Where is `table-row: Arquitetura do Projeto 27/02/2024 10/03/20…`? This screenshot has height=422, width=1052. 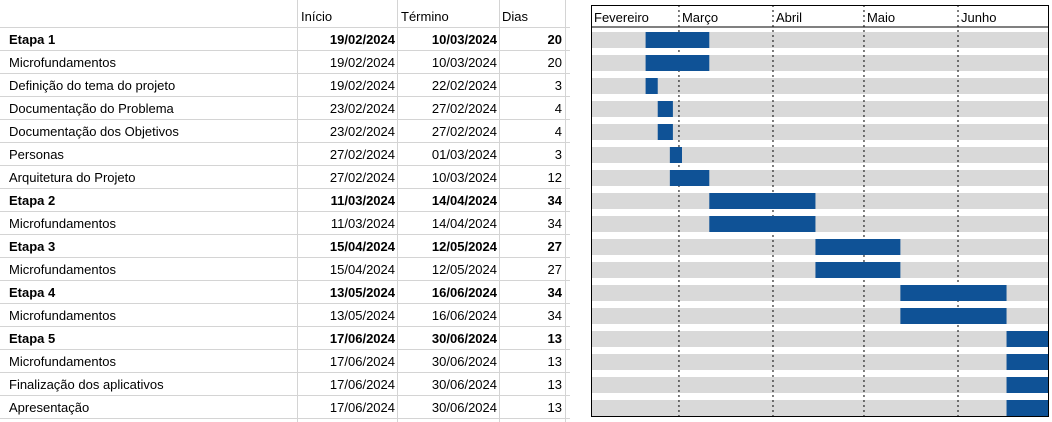 table-row: Arquitetura do Projeto 27/02/2024 10/03/20… is located at coordinates (285, 177).